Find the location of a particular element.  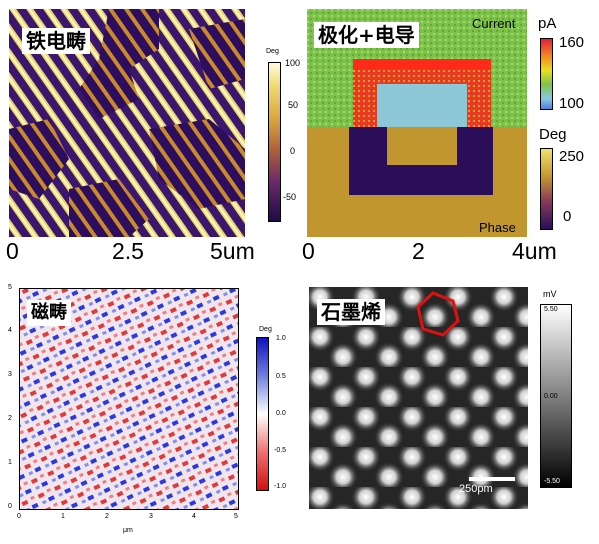

panel-label-ferroelectric: 铁电畴 is located at coordinates (56, 41).